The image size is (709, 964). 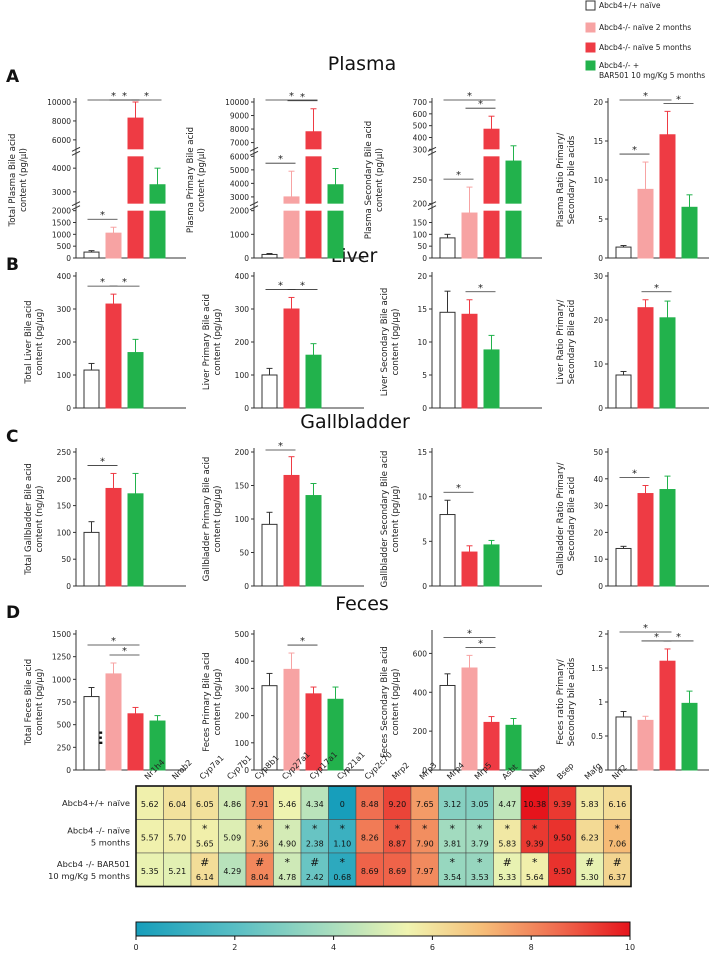 I want to click on heatmap-value: 4.34, so click(x=315, y=804).